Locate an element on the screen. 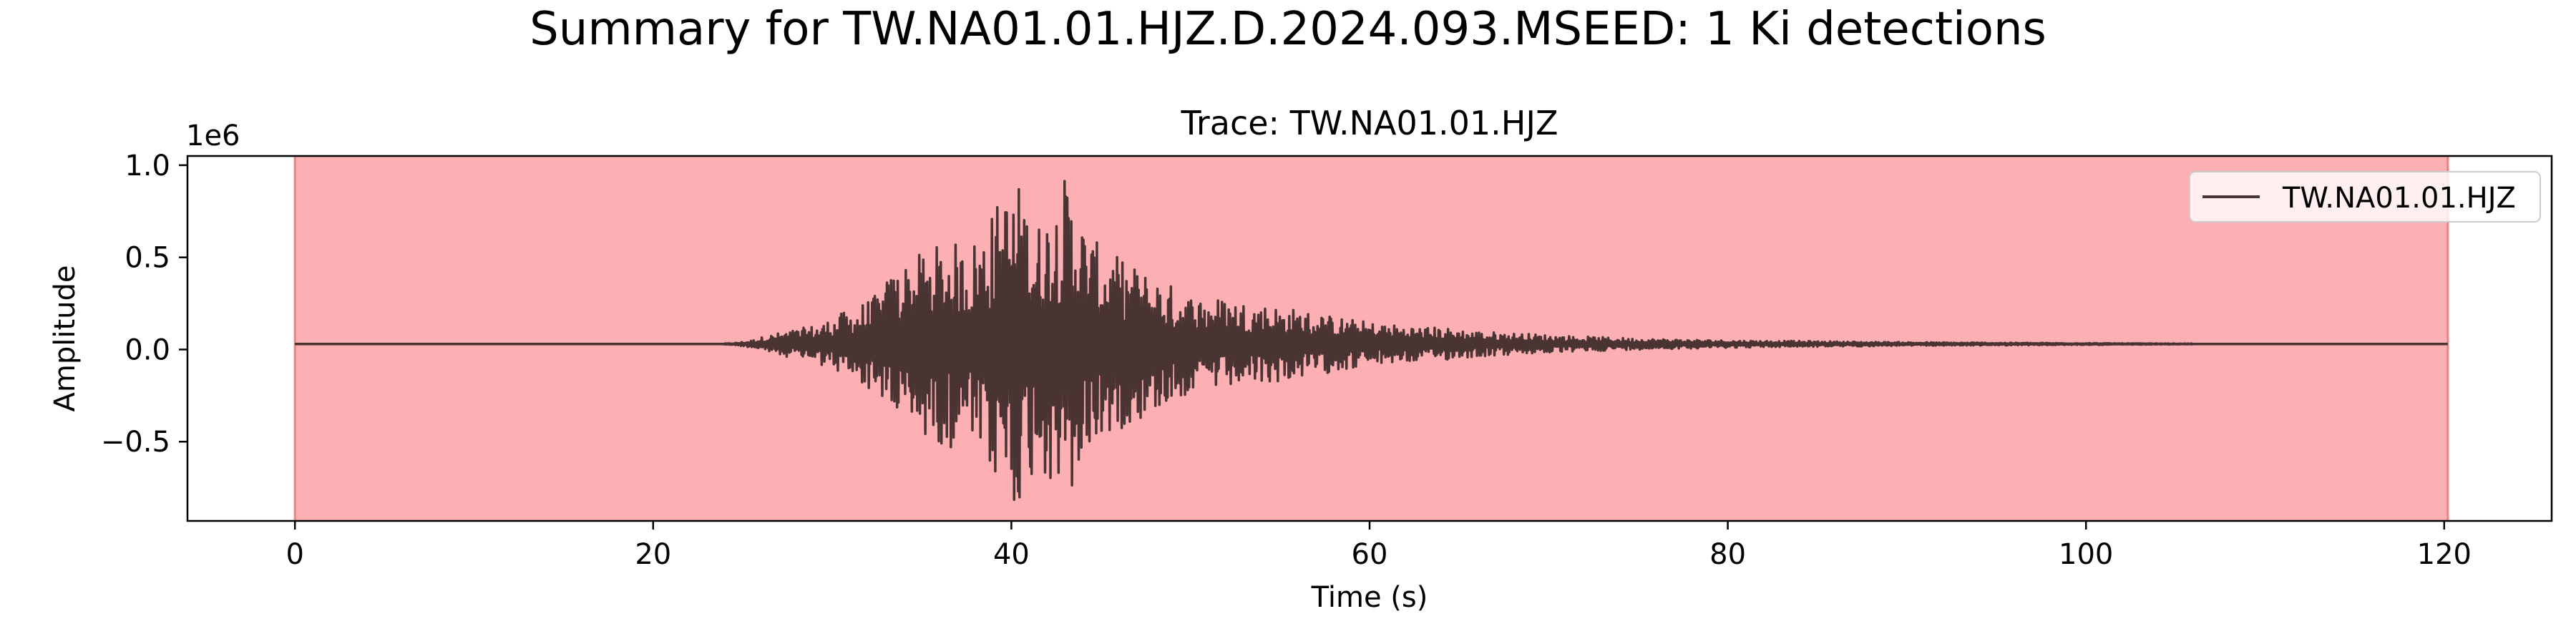 The image size is (2576, 644). y-axis-ticks: −0.5 0.0 0.5 1.0 is located at coordinates (144, 304).